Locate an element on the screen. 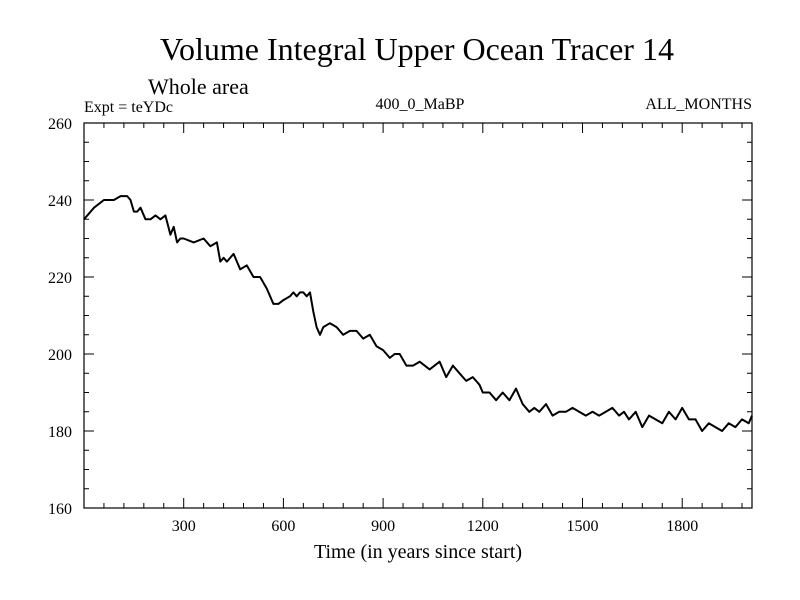  experiment-label: Expt = teYDc is located at coordinates (128, 107).